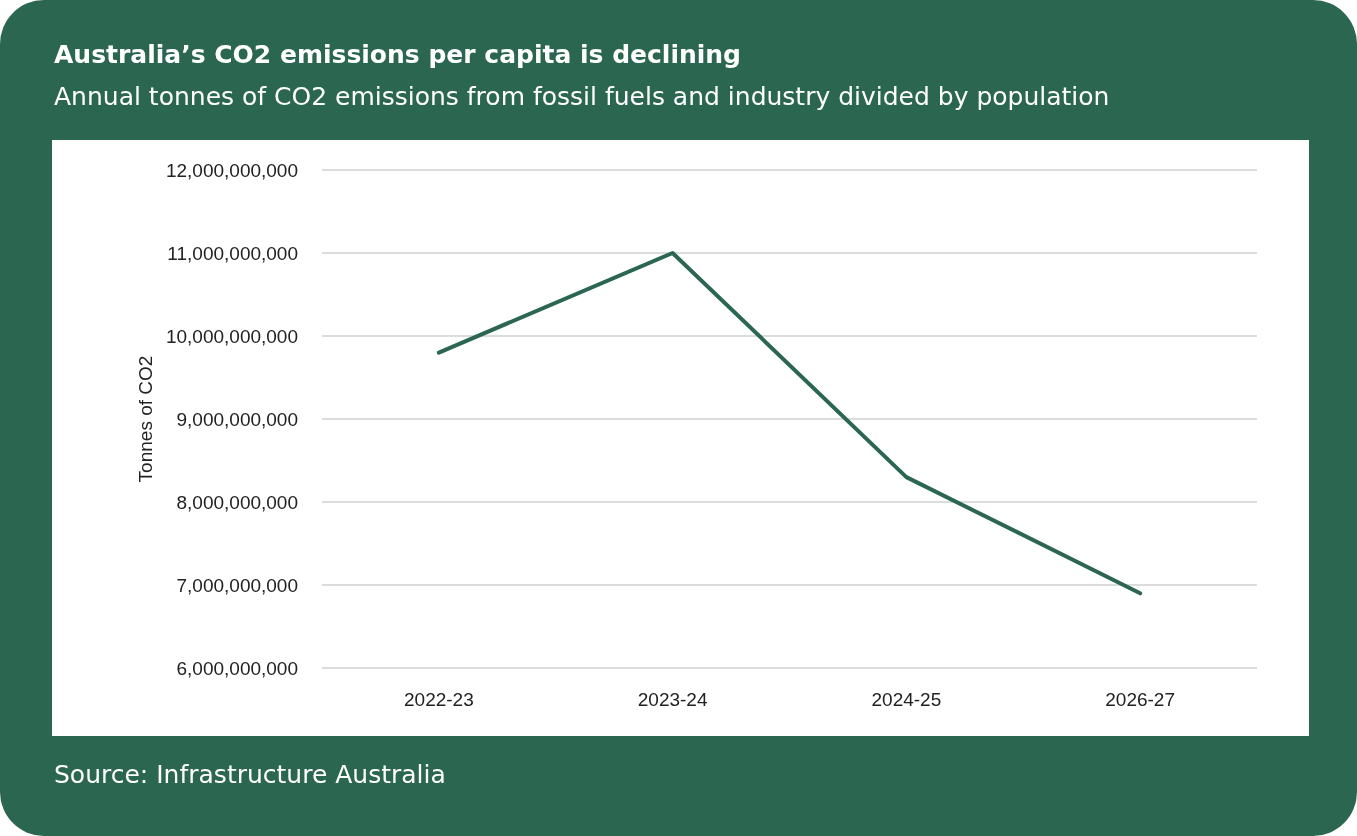 This screenshot has height=836, width=1357. I want to click on x-tick-label: 2026-27, so click(1140, 699).